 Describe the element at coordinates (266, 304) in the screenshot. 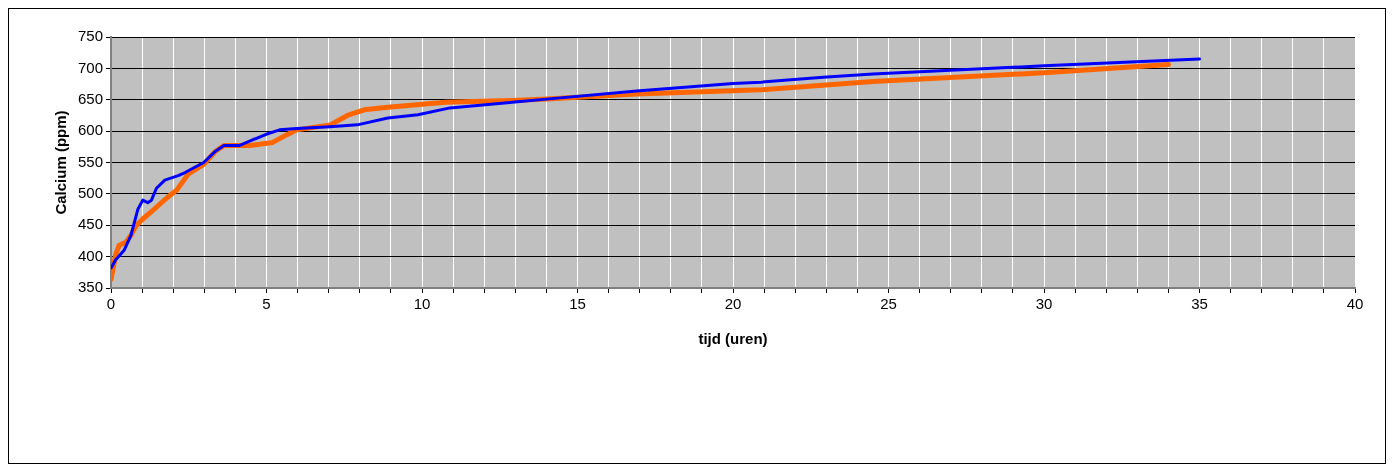

I see `x-tick-label: 5` at that location.